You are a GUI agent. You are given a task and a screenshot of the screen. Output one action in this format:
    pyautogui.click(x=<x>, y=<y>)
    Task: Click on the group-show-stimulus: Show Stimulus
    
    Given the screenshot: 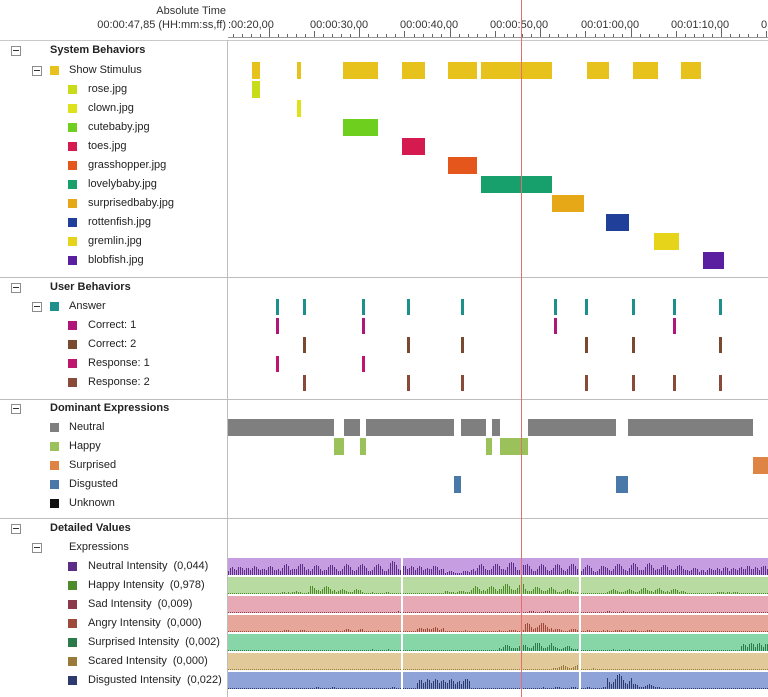 What is the action you would take?
    pyautogui.click(x=113, y=70)
    